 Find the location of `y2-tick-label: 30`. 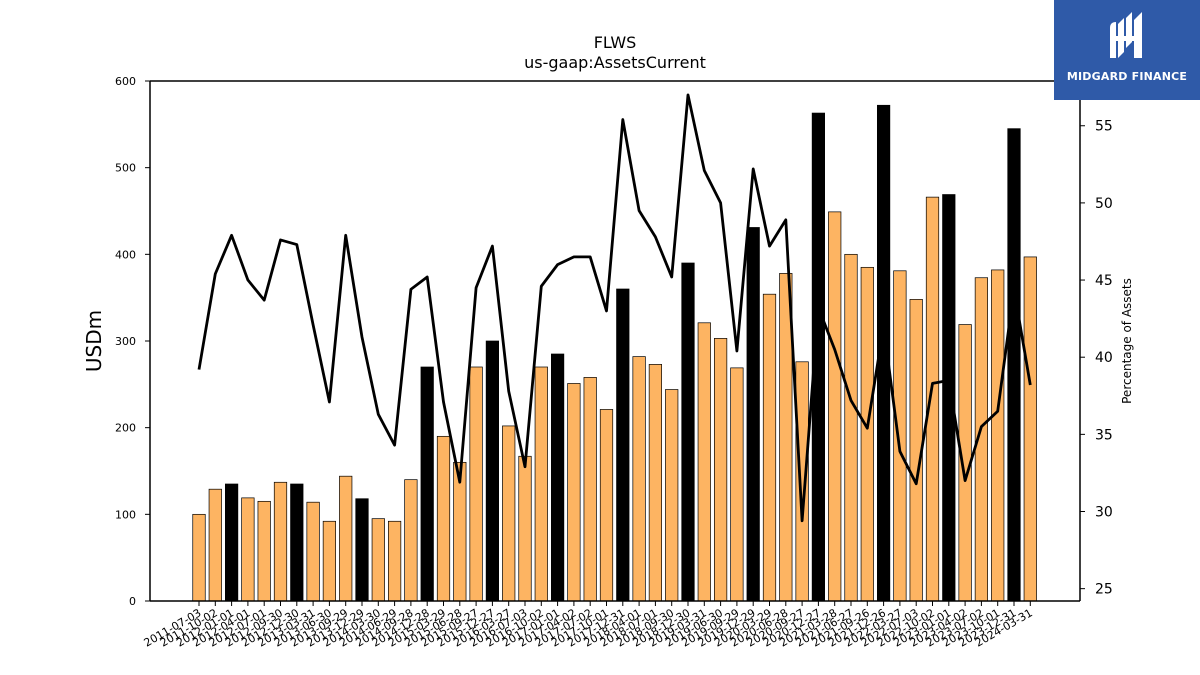

y2-tick-label: 30 is located at coordinates (1104, 513).